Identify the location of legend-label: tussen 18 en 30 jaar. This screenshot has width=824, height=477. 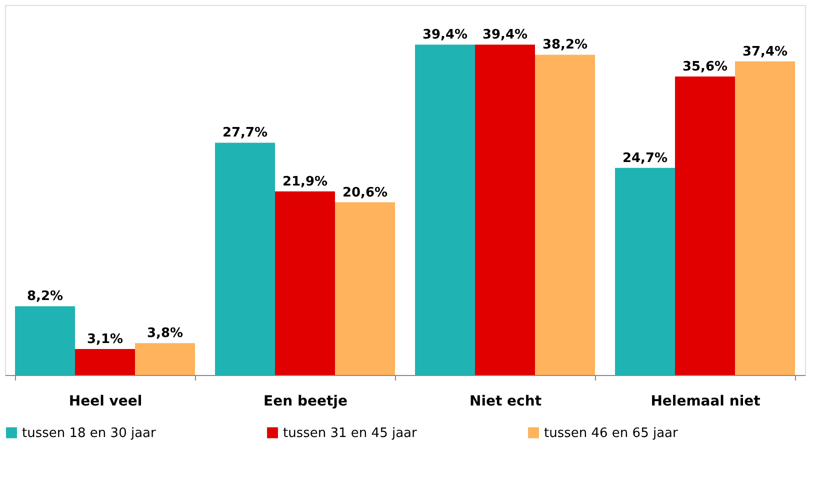
(89, 433).